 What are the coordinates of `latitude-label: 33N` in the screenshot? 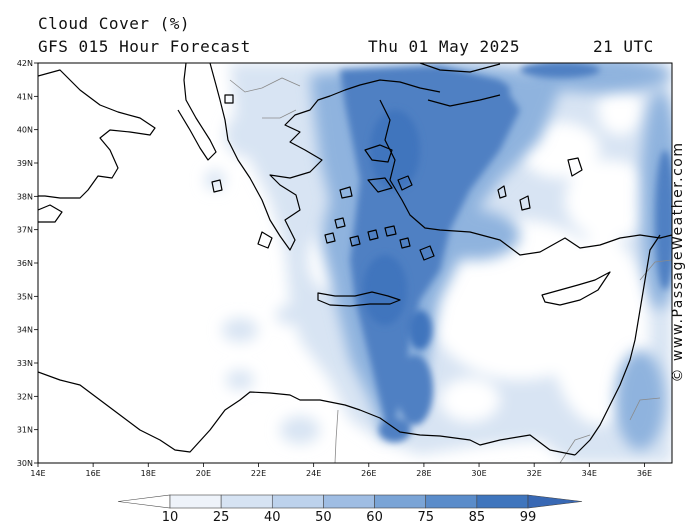 It's located at (25, 363).